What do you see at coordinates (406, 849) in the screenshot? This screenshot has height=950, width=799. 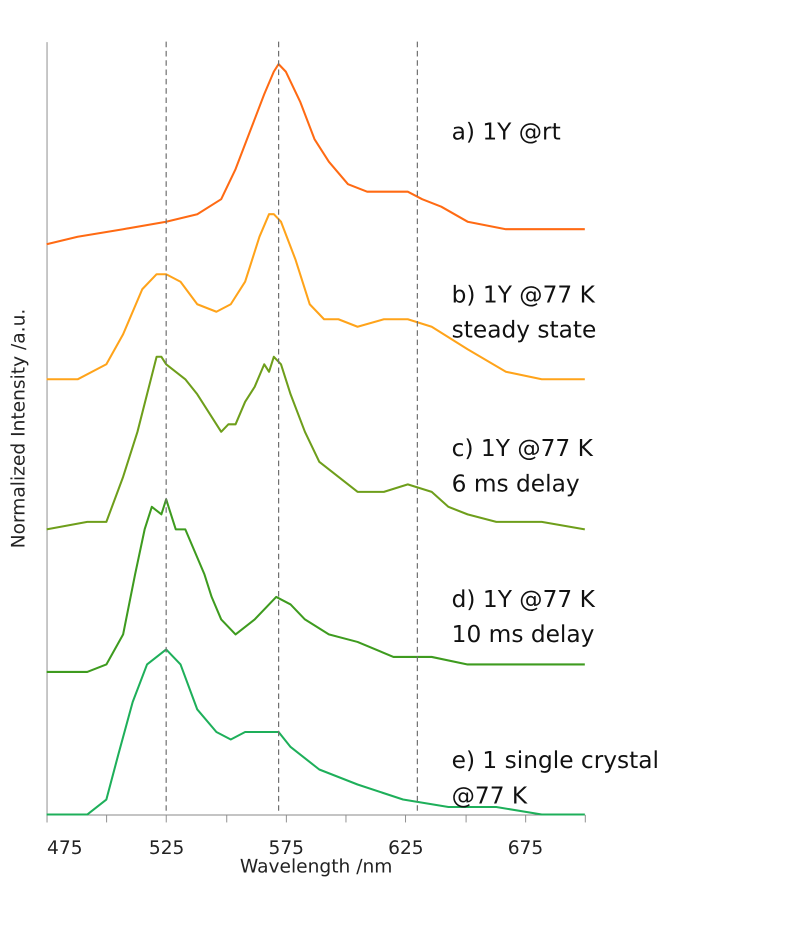 I see `x-tick-label: 625` at bounding box center [406, 849].